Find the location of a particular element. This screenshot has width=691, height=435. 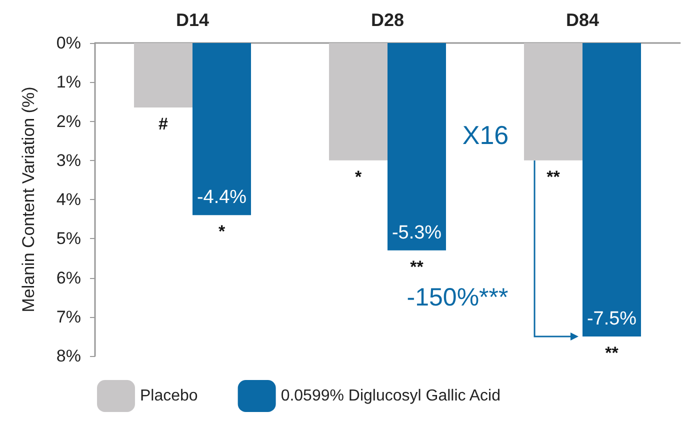

y-tick-label: 3% is located at coordinates (68, 160).